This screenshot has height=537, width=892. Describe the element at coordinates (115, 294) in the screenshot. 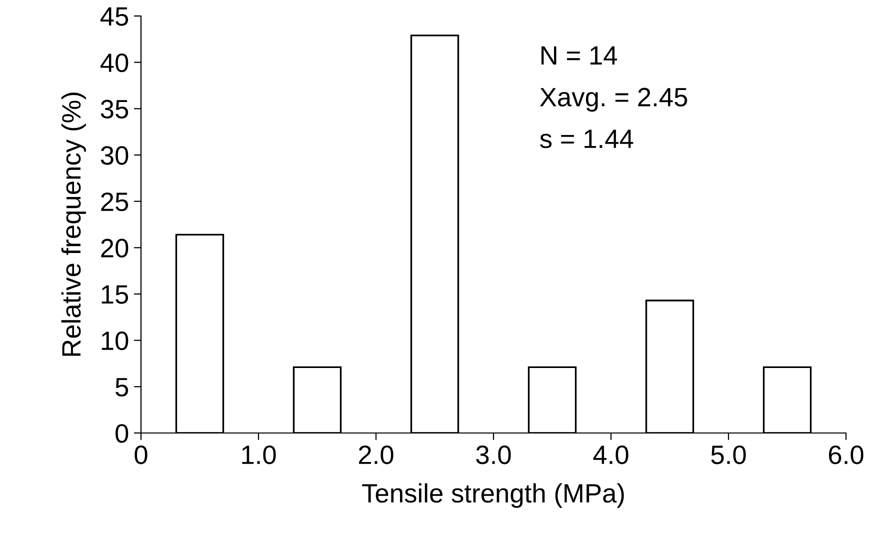

I see `y-tick-label: 15` at that location.